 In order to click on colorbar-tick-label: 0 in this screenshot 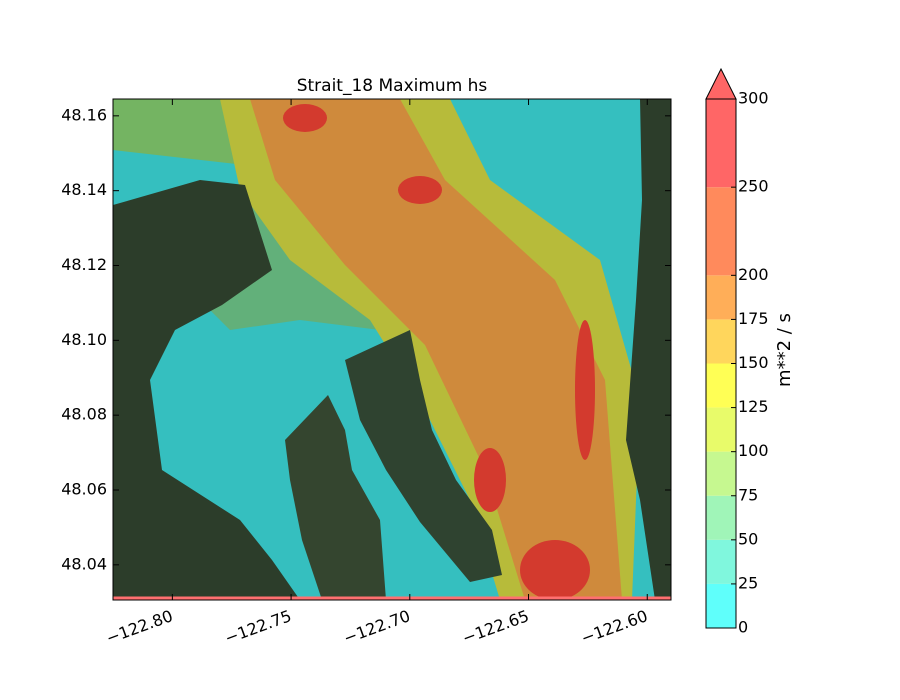, I will do `click(743, 627)`.